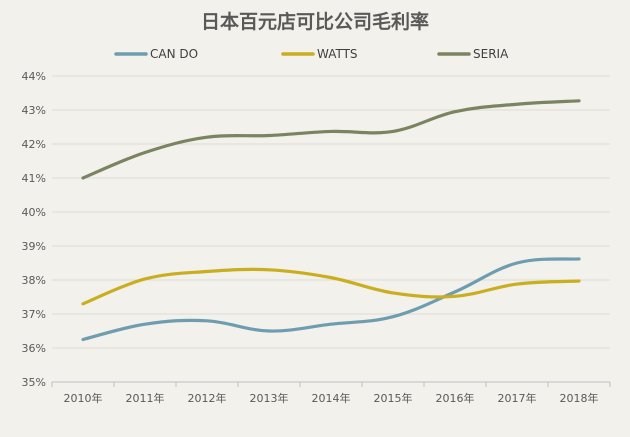 The width and height of the screenshot is (630, 437). Describe the element at coordinates (315, 21) in the screenshot. I see `chart-title: 日本百元店可比公司毛利率` at that location.